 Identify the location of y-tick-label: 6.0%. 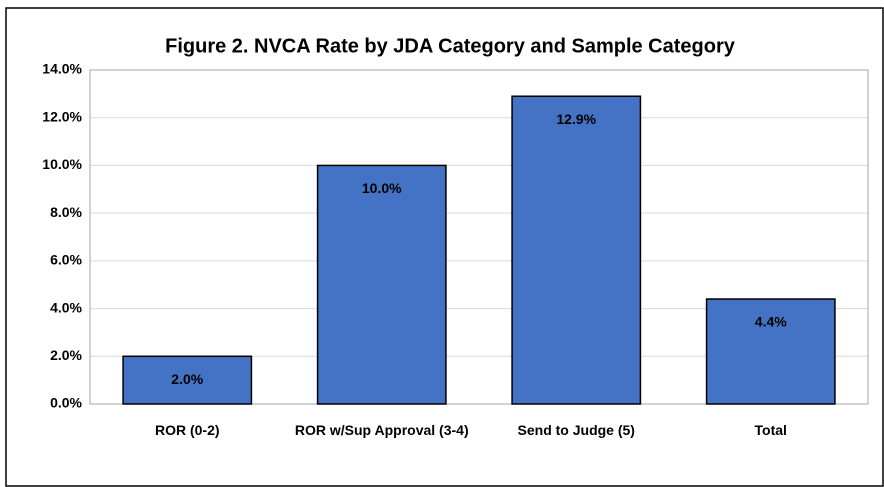
(66, 260).